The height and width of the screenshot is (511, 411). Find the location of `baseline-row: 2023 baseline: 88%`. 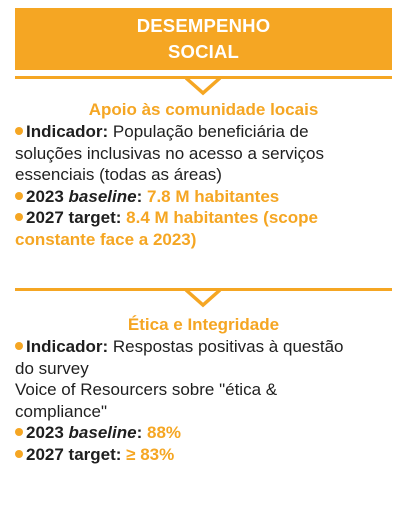

baseline-row: 2023 baseline: 88% is located at coordinates (207, 433).